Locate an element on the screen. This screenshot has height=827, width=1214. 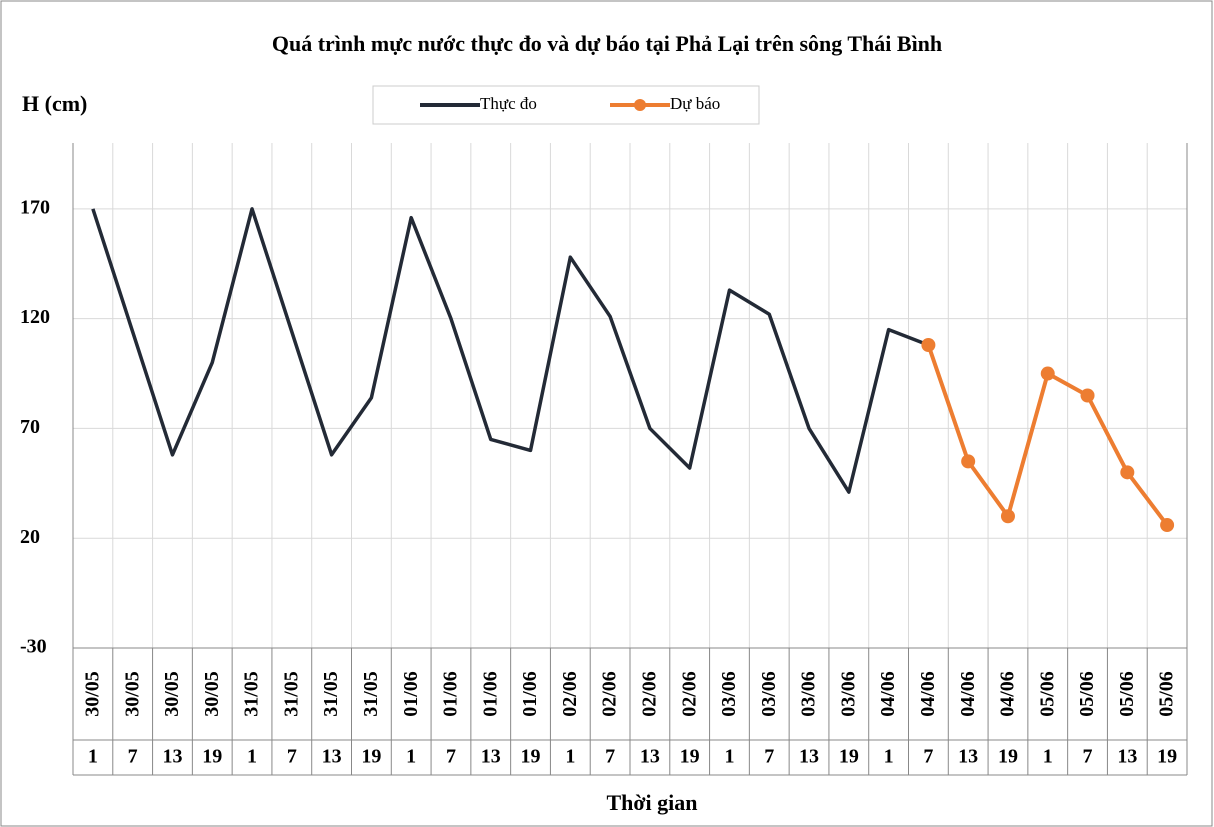
y-tick-label: 70 is located at coordinates (30, 427).